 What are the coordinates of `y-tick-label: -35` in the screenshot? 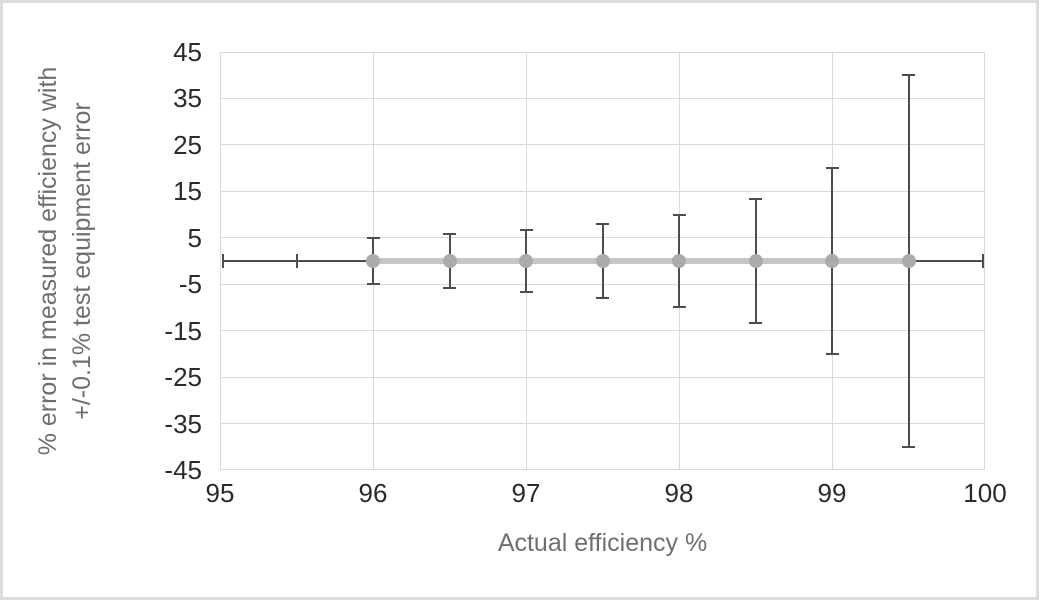 It's located at (183, 423).